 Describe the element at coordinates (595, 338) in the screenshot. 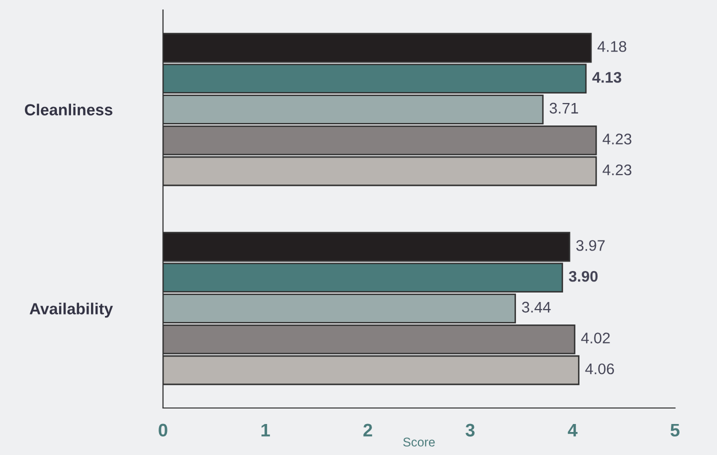

I see `data-label: 4.02` at that location.